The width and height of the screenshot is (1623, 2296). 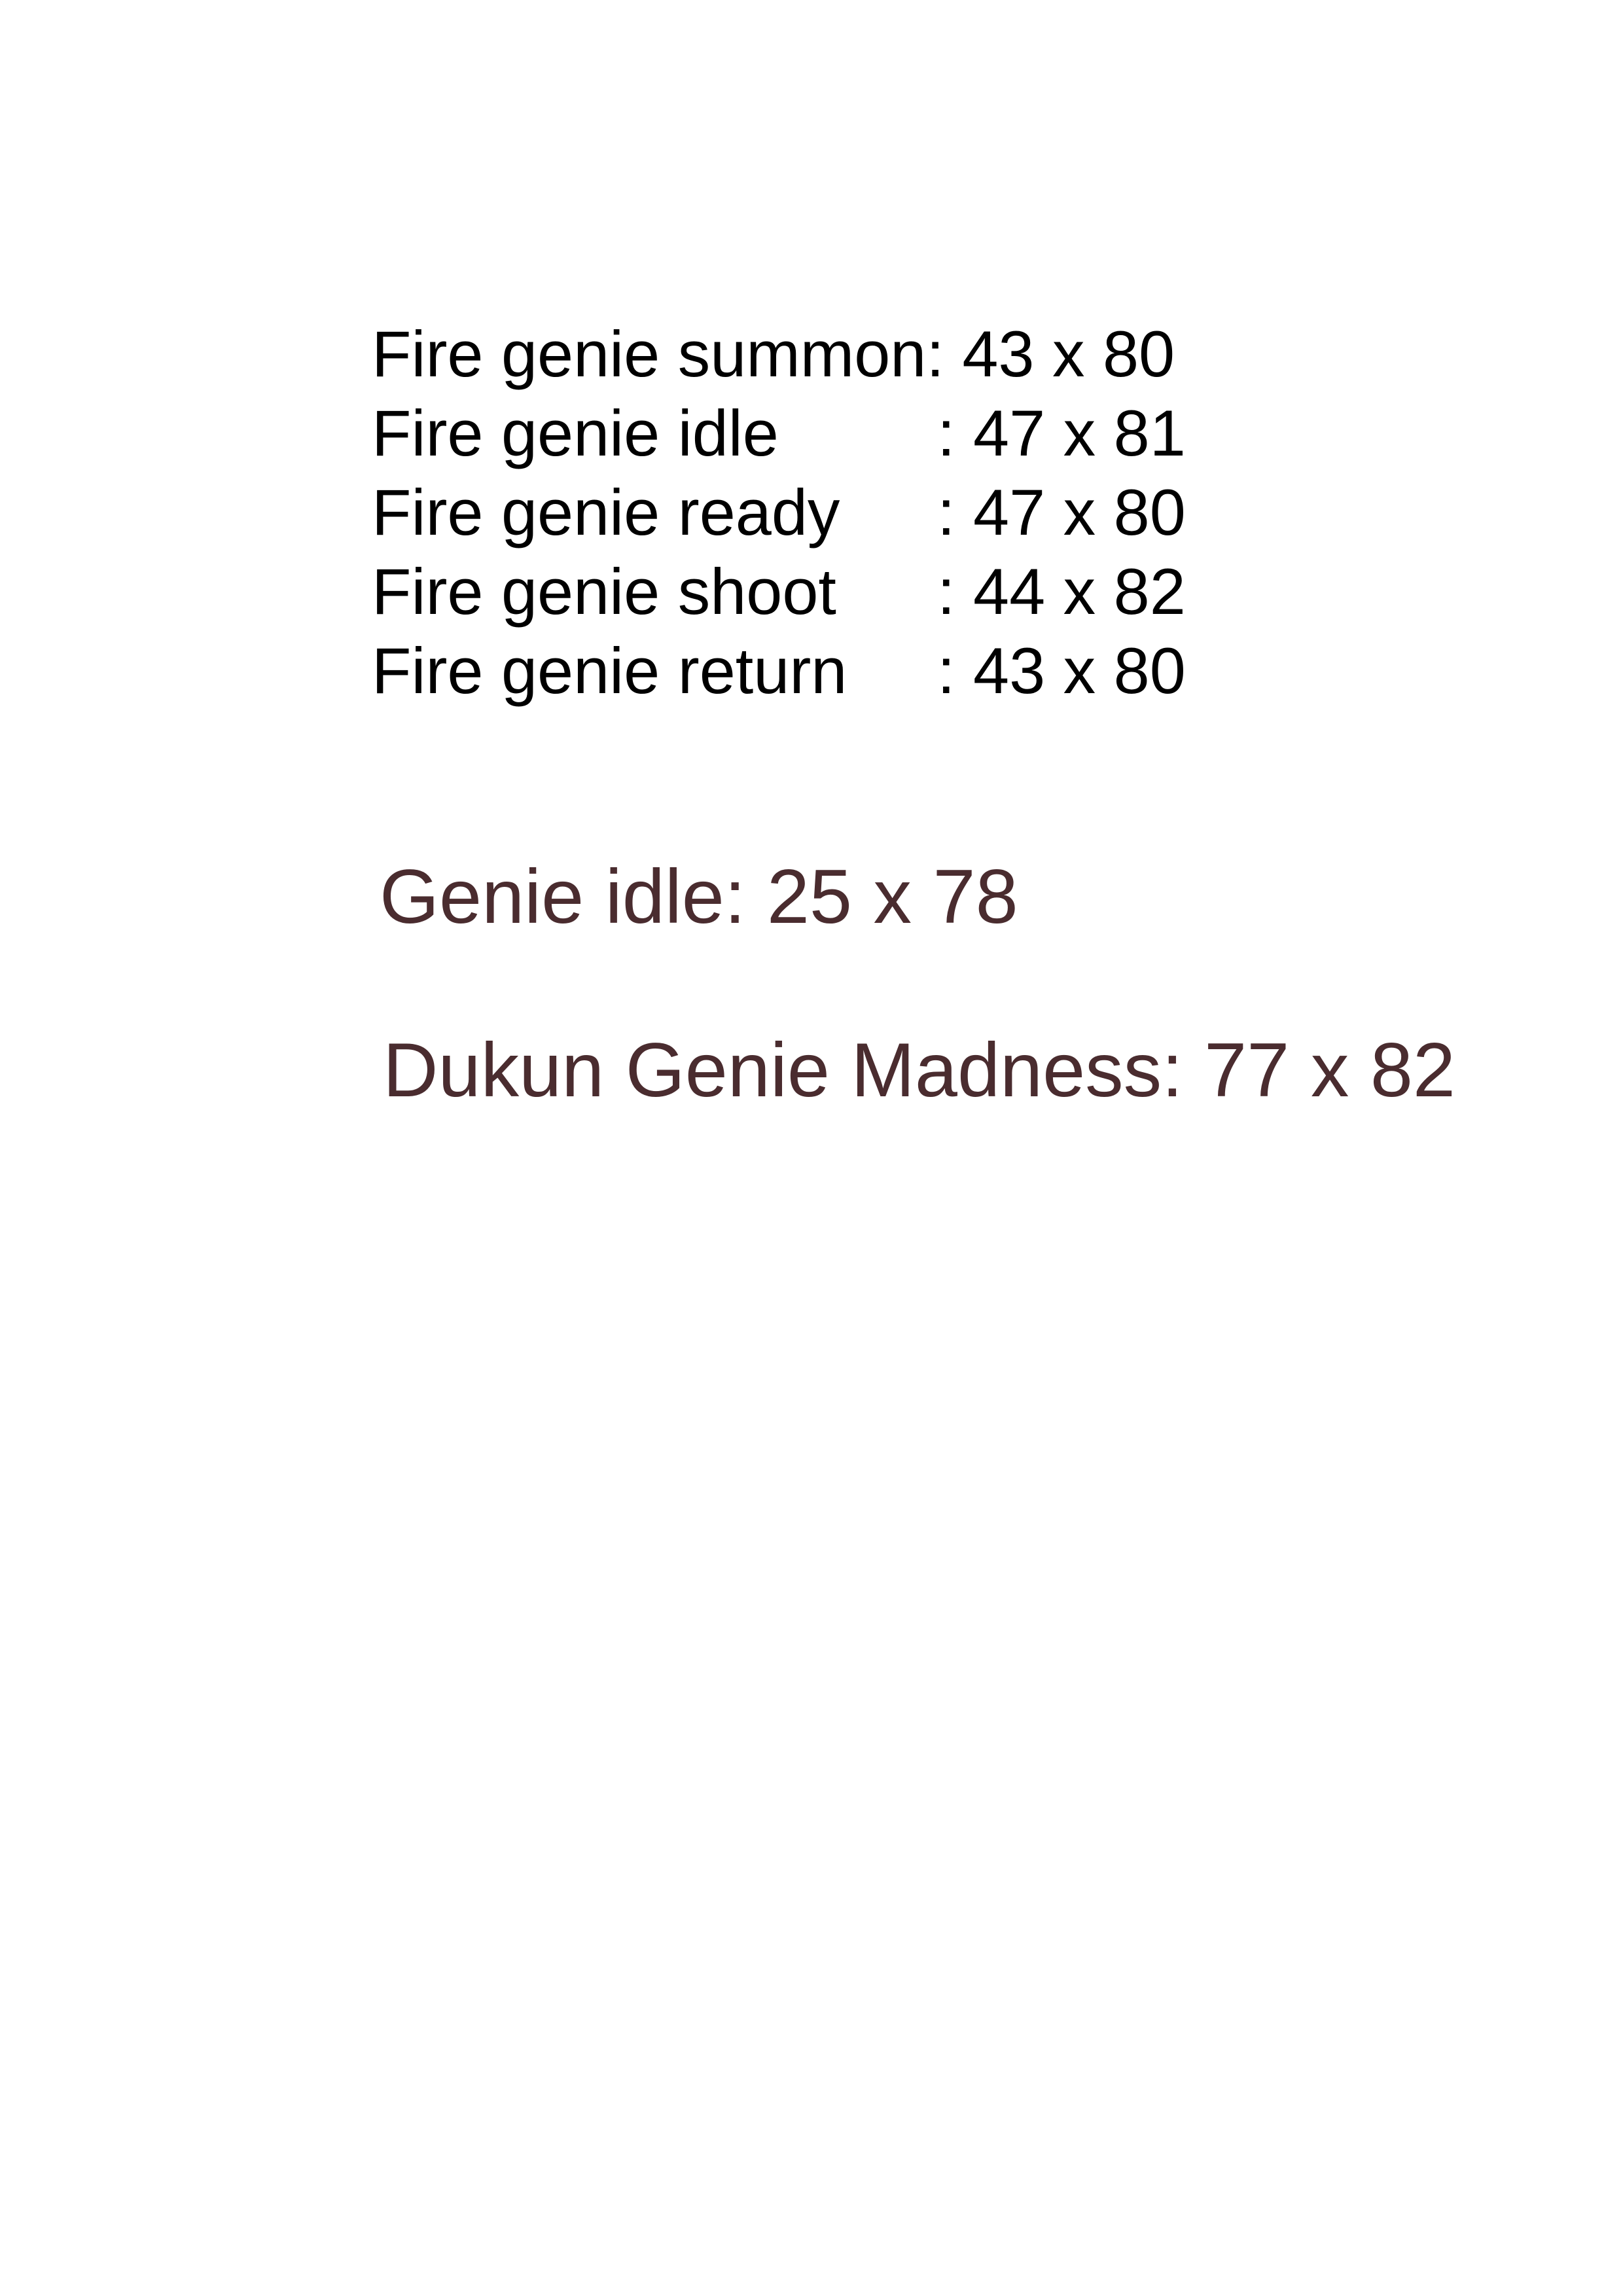 I want to click on fire-genie-ready-row: Fire genie ready : 47 x 80, so click(x=779, y=512).